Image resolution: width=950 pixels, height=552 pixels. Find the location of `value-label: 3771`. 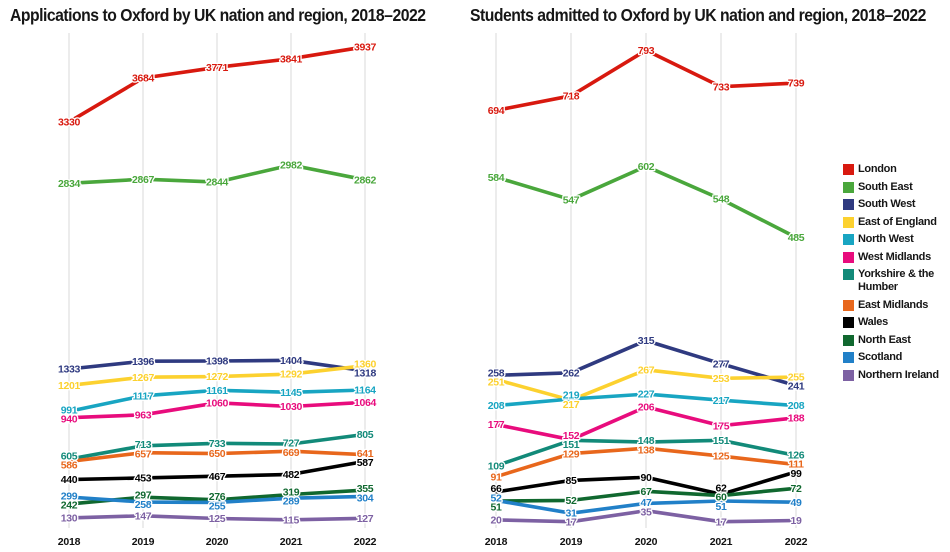

value-label: 3771 is located at coordinates (217, 68).